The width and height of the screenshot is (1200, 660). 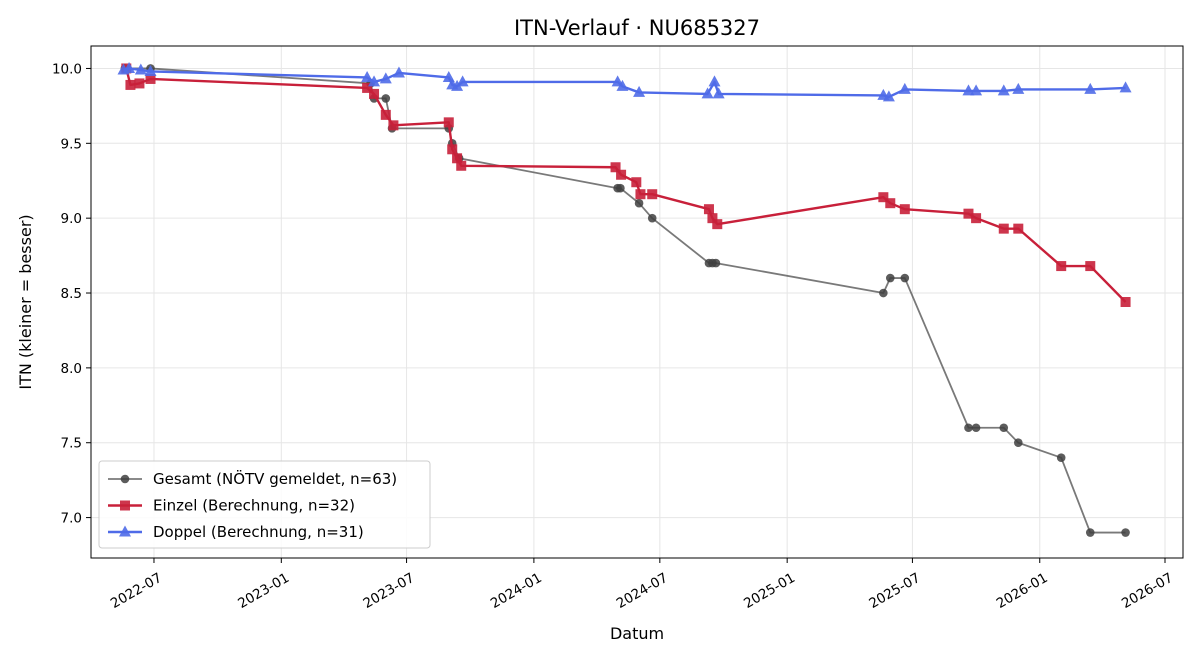 I want to click on legend-box, so click(x=264, y=504).